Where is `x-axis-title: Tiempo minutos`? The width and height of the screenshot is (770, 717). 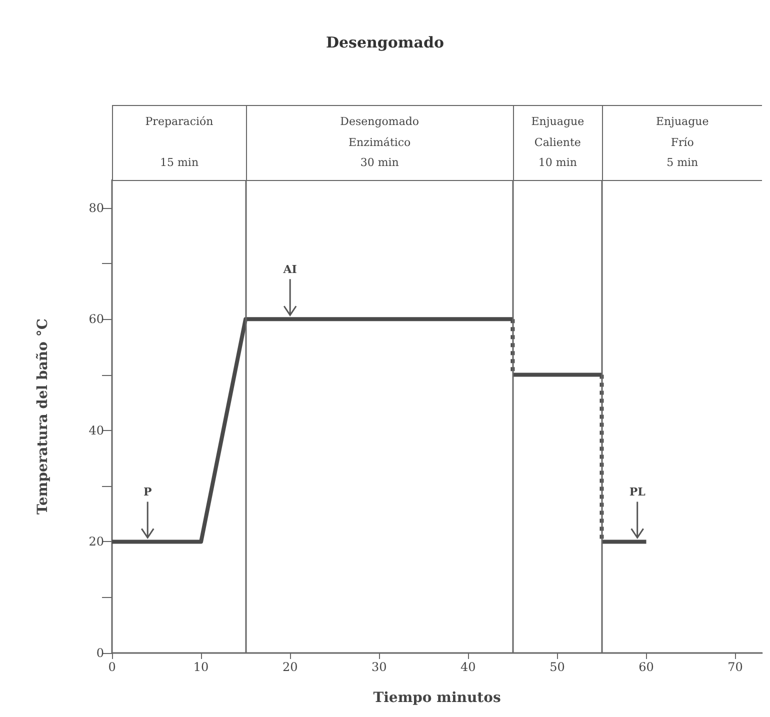
x-axis-title: Tiempo minutos is located at coordinates (437, 698).